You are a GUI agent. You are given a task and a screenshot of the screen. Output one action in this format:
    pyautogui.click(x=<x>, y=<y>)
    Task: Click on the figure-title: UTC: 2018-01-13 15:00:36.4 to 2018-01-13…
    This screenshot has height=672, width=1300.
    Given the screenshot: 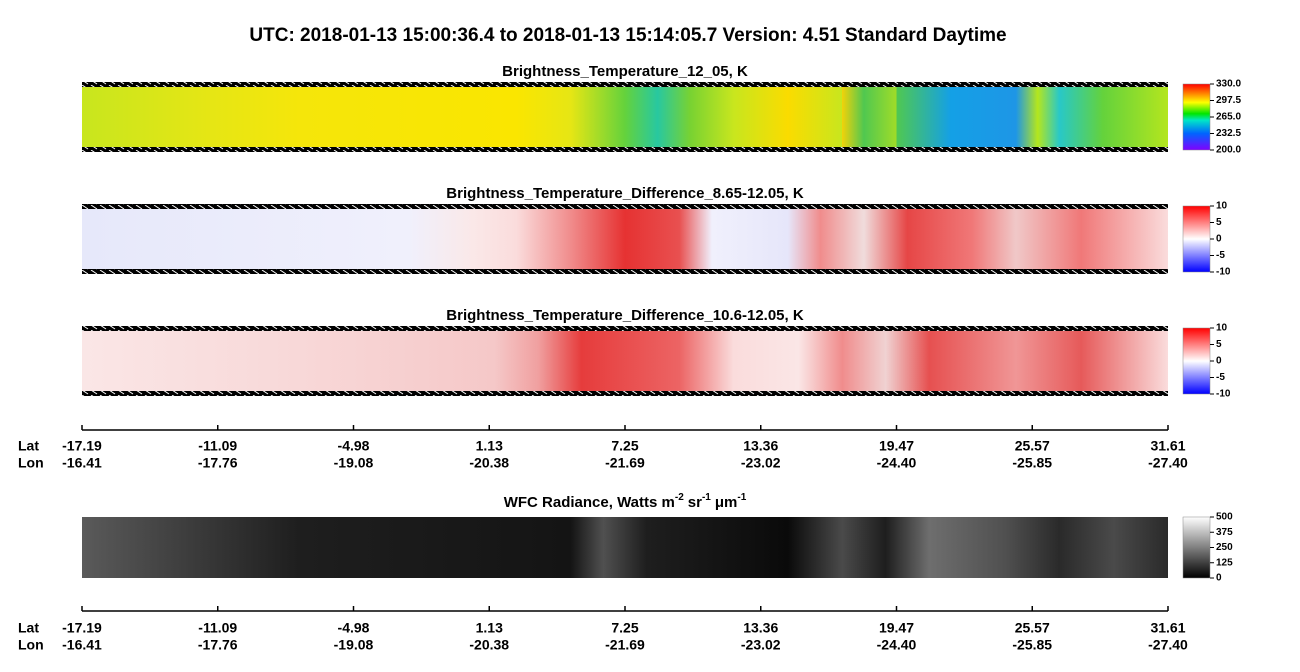 What is the action you would take?
    pyautogui.click(x=627, y=35)
    